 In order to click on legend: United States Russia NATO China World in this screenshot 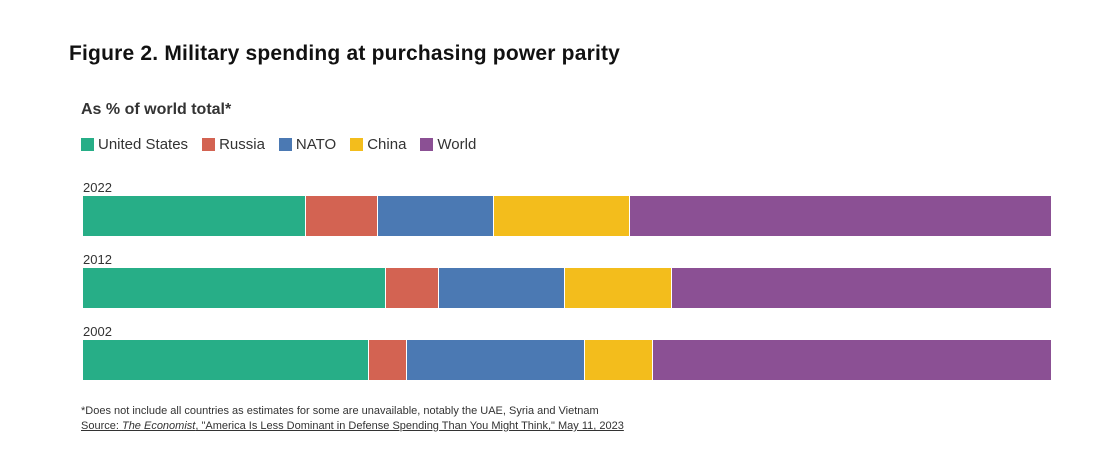, I will do `click(278, 144)`.